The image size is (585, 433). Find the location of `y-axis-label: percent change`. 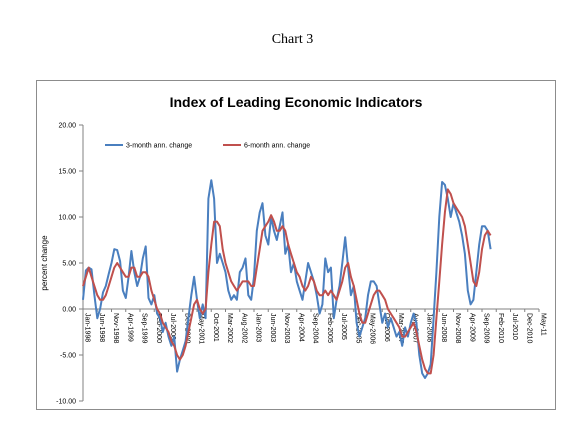

y-axis-label: percent change is located at coordinates (44, 263).